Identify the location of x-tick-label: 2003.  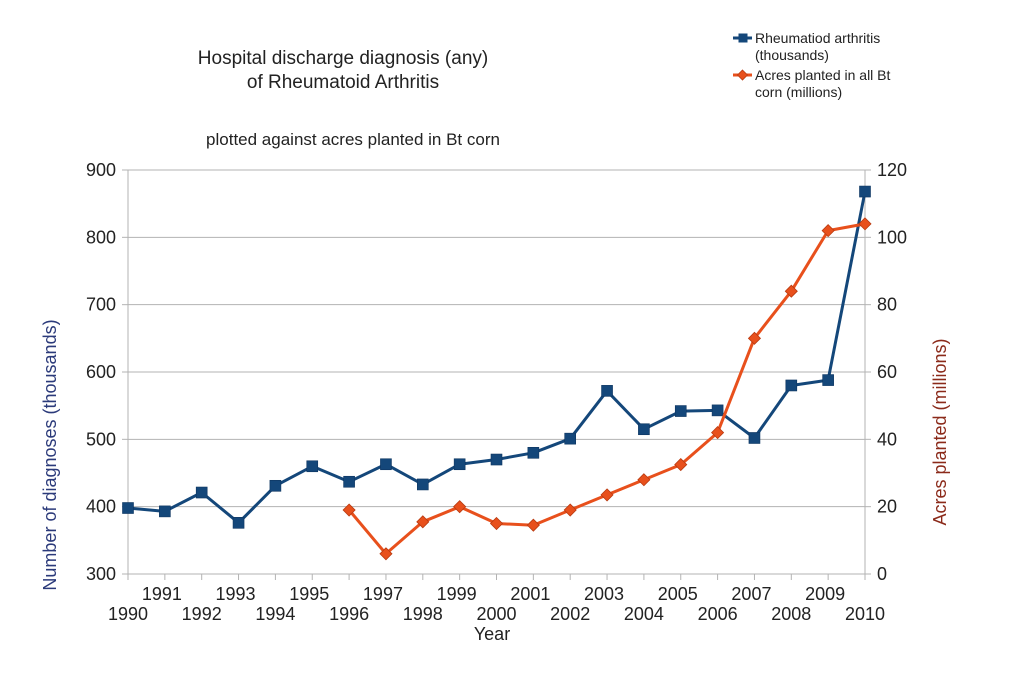
(604, 594).